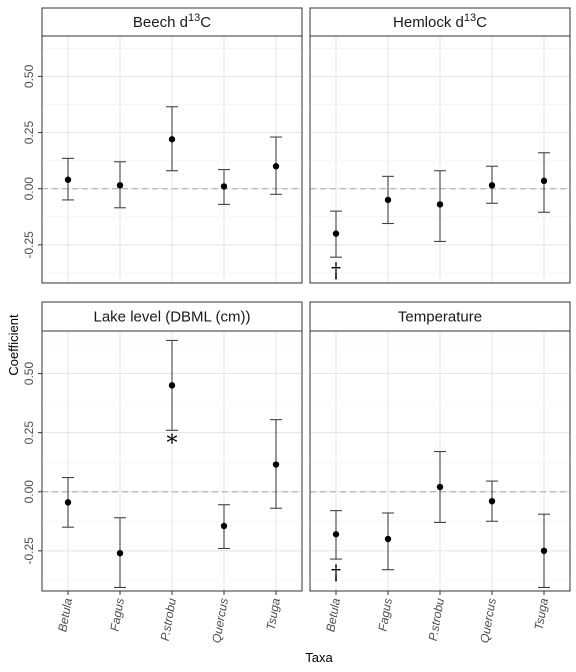 Image resolution: width=576 pixels, height=672 pixels. Describe the element at coordinates (13, 345) in the screenshot. I see `y-axis-title: Coefficient` at that location.